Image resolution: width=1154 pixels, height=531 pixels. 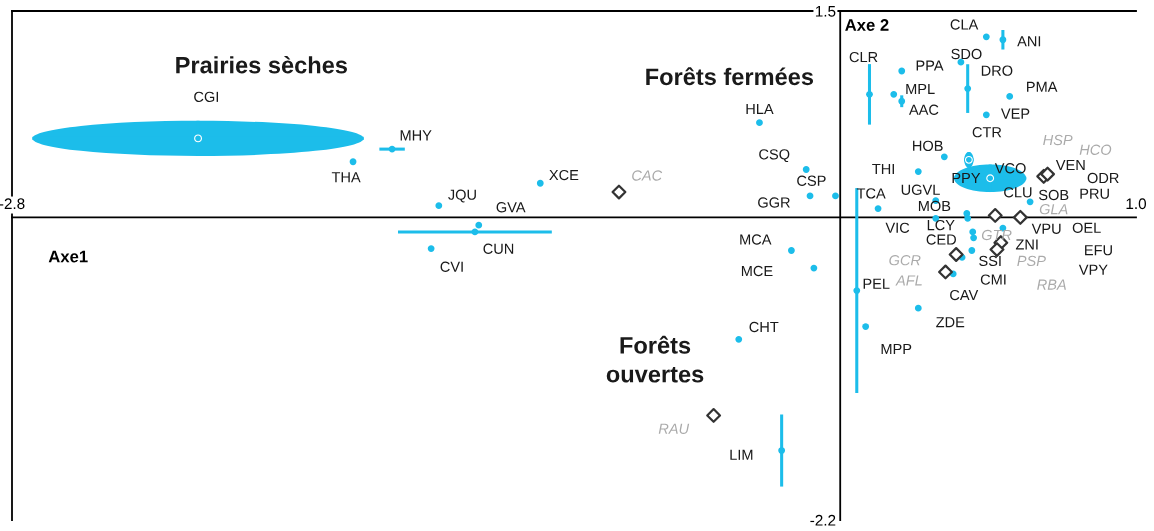 I want to click on annotation: DRO, so click(x=997, y=70).